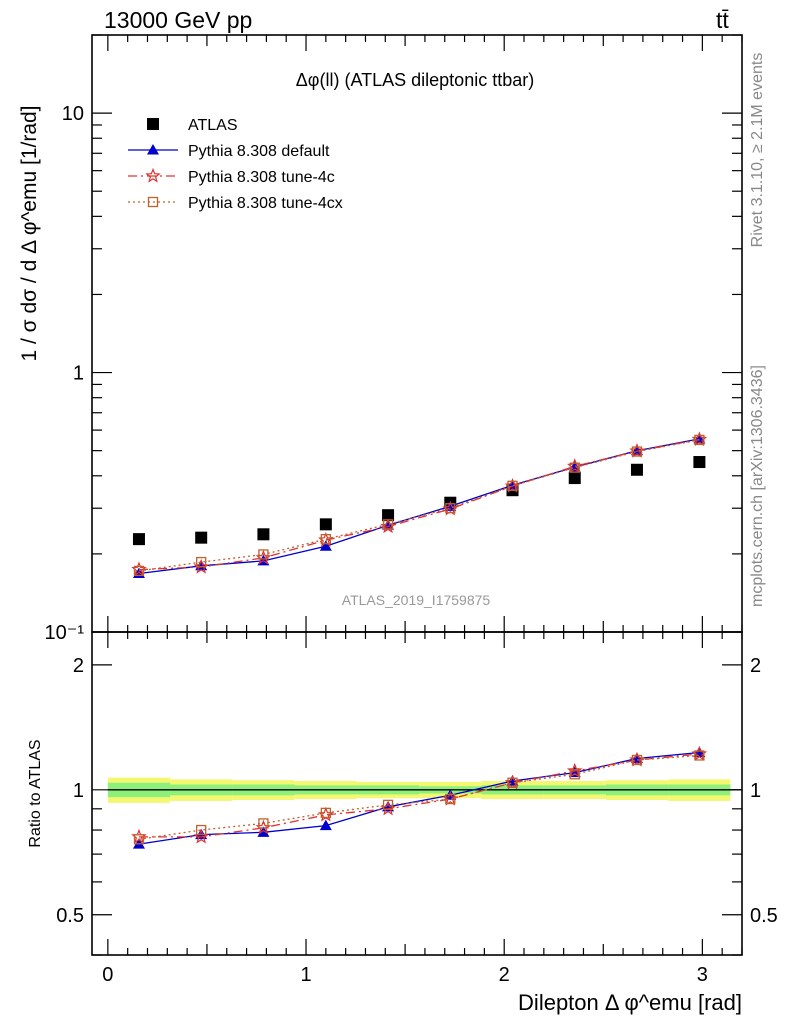  I want to click on legend-label: Pythia 8.308 tune-4c, so click(261, 177).